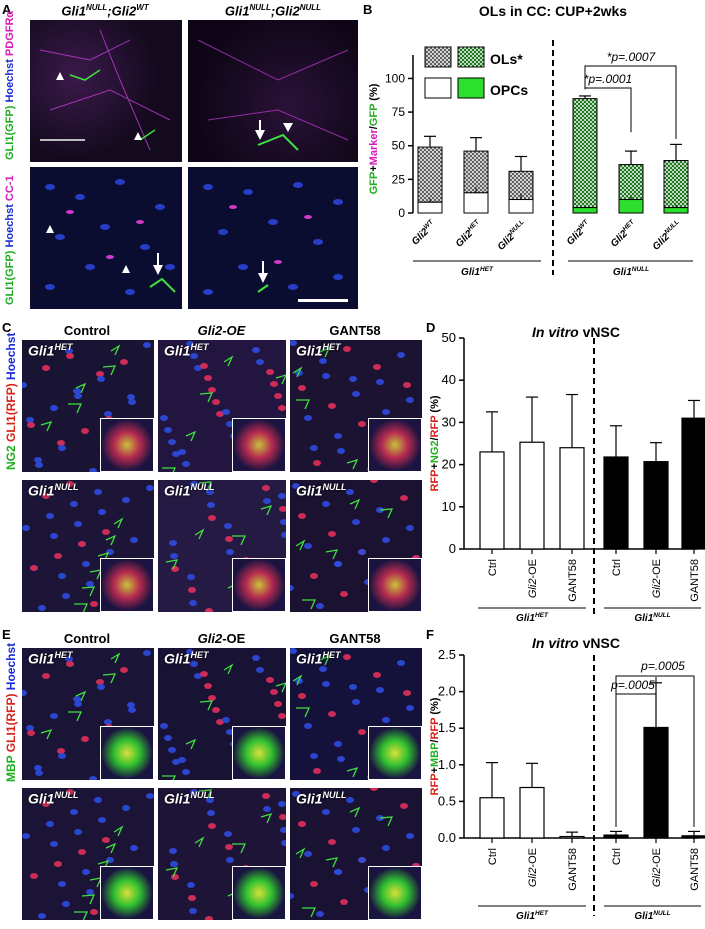 Image resolution: width=705 pixels, height=929 pixels. Describe the element at coordinates (438, 88) in the screenshot. I see `legend-opcs-white` at that location.